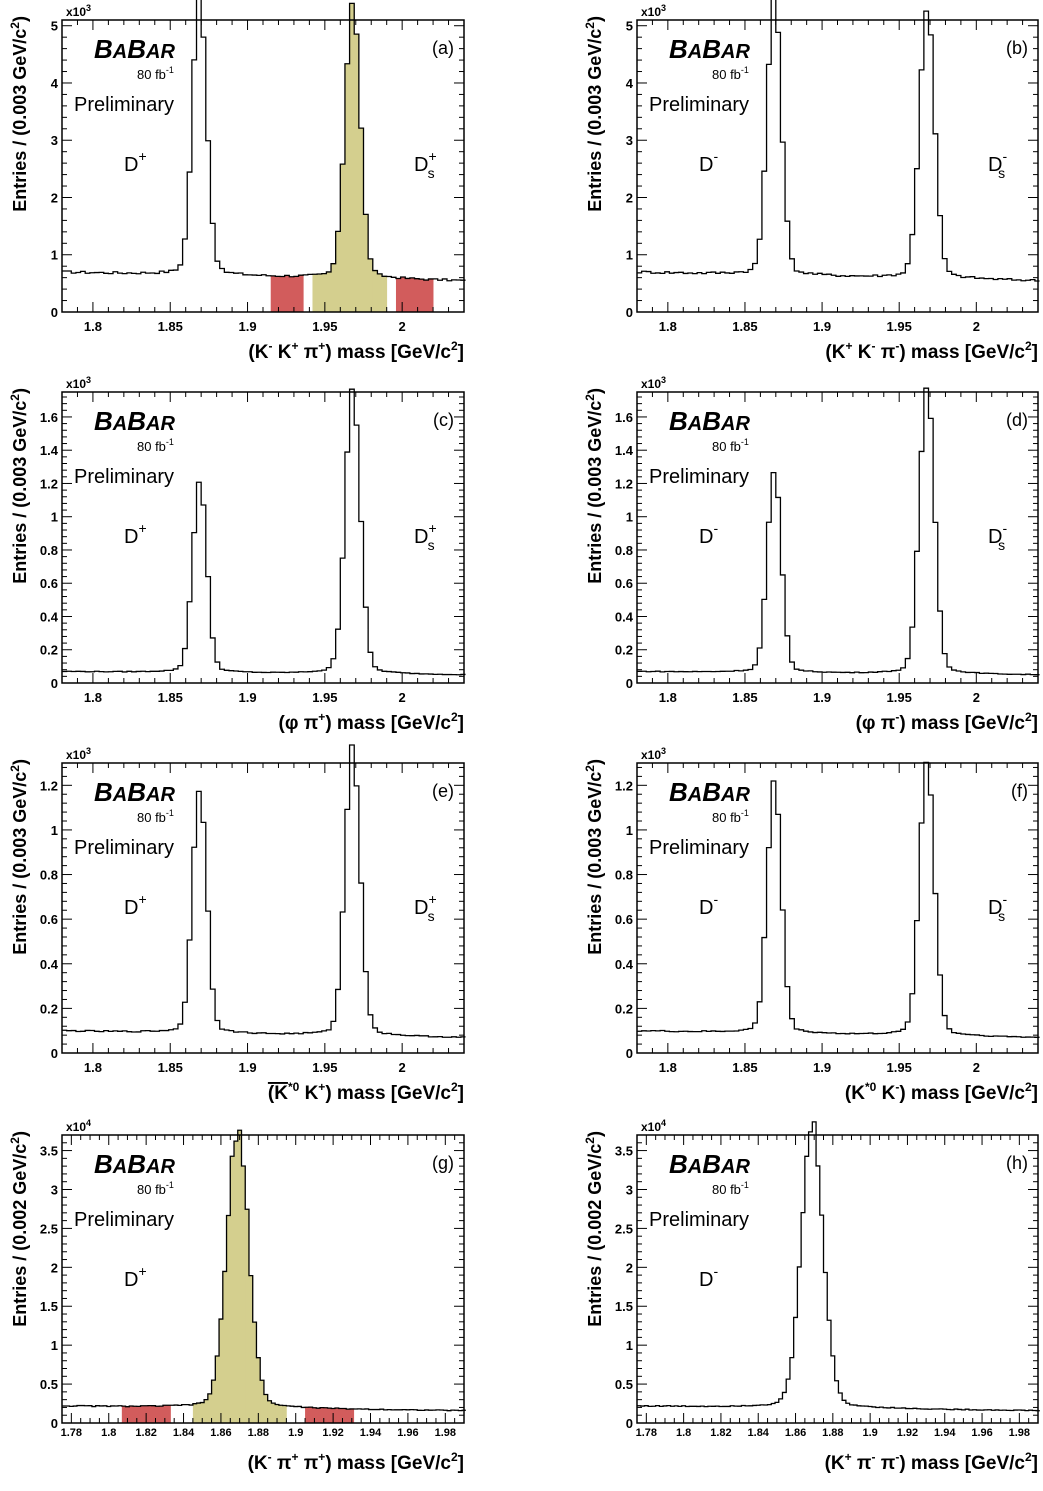 This screenshot has height=1491, width=1043. What do you see at coordinates (71, 1433) in the screenshot?
I see `x-tick-label: 1.78` at bounding box center [71, 1433].